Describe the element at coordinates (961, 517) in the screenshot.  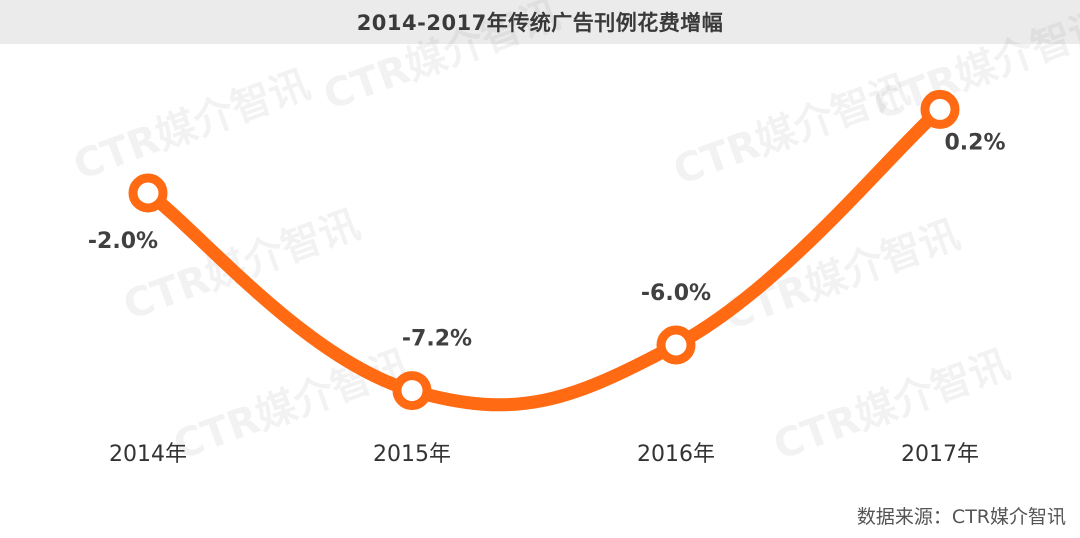
I see `source-note: 数据来源：CTR媒介智讯` at that location.